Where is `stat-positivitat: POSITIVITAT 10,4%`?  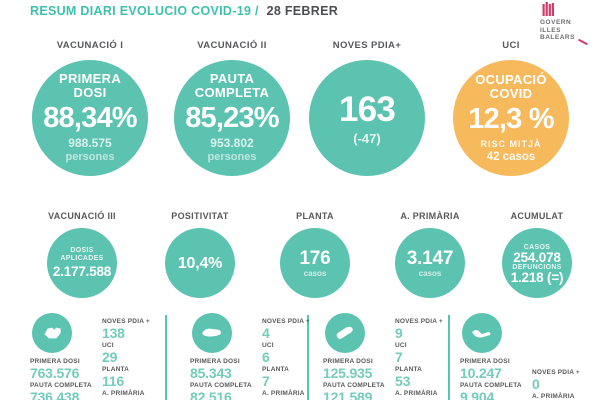
stat-positivitat: POSITIVITAT 10,4% is located at coordinates (200, 254).